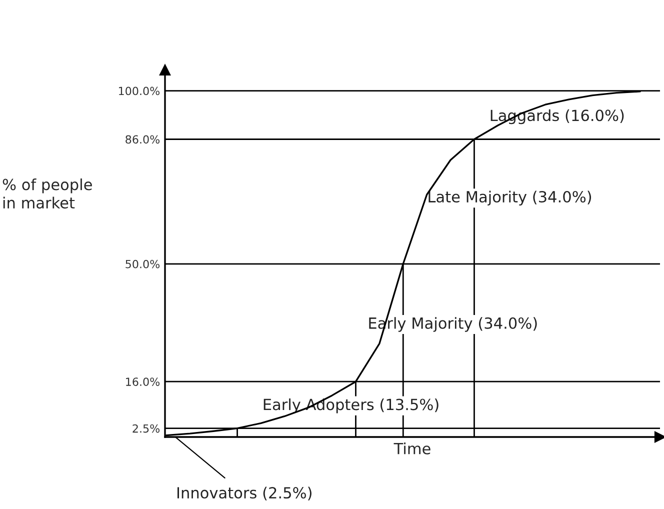 The height and width of the screenshot is (509, 664). Describe the element at coordinates (47, 193) in the screenshot. I see `y-axis-title: % of people in market` at that location.